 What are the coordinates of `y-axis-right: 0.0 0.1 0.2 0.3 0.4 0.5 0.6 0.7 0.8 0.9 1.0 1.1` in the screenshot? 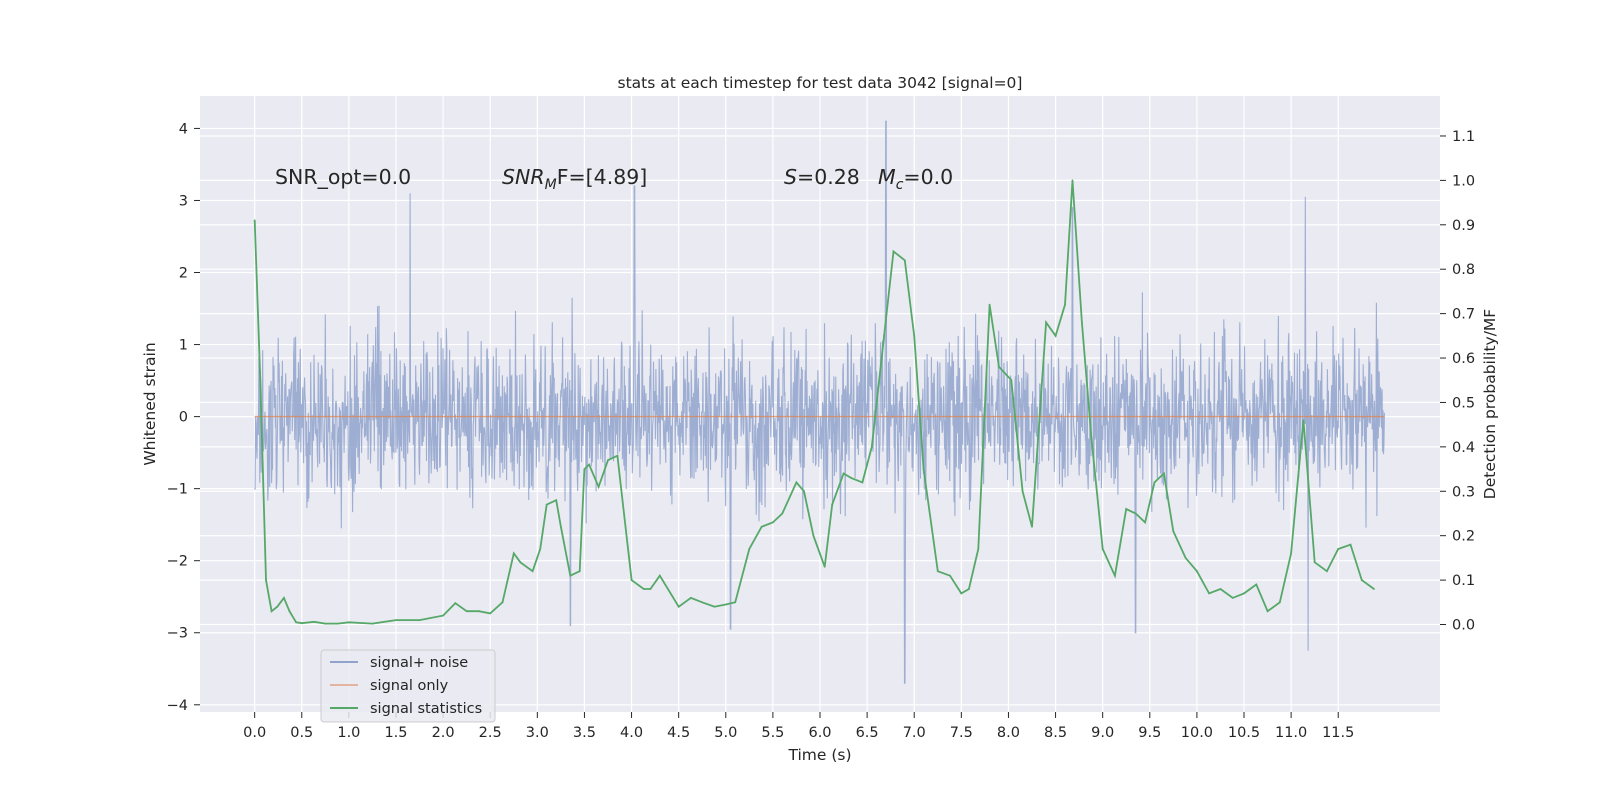 It's located at (1457, 381).